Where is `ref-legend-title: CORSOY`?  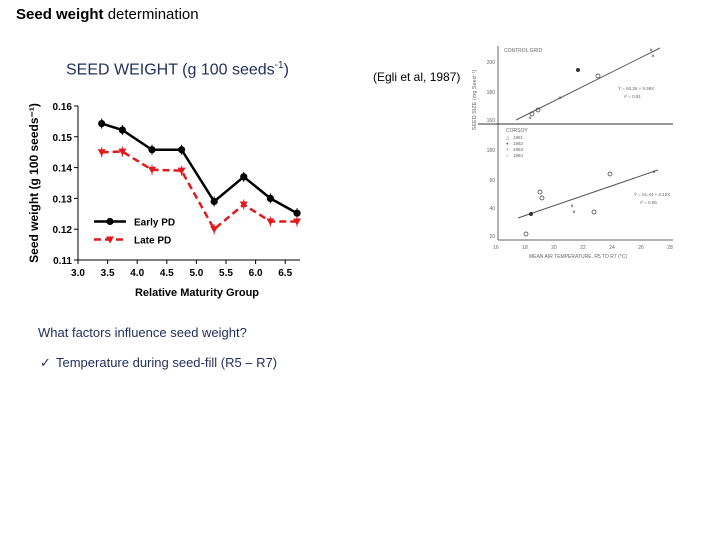 ref-legend-title: CORSOY is located at coordinates (517, 131).